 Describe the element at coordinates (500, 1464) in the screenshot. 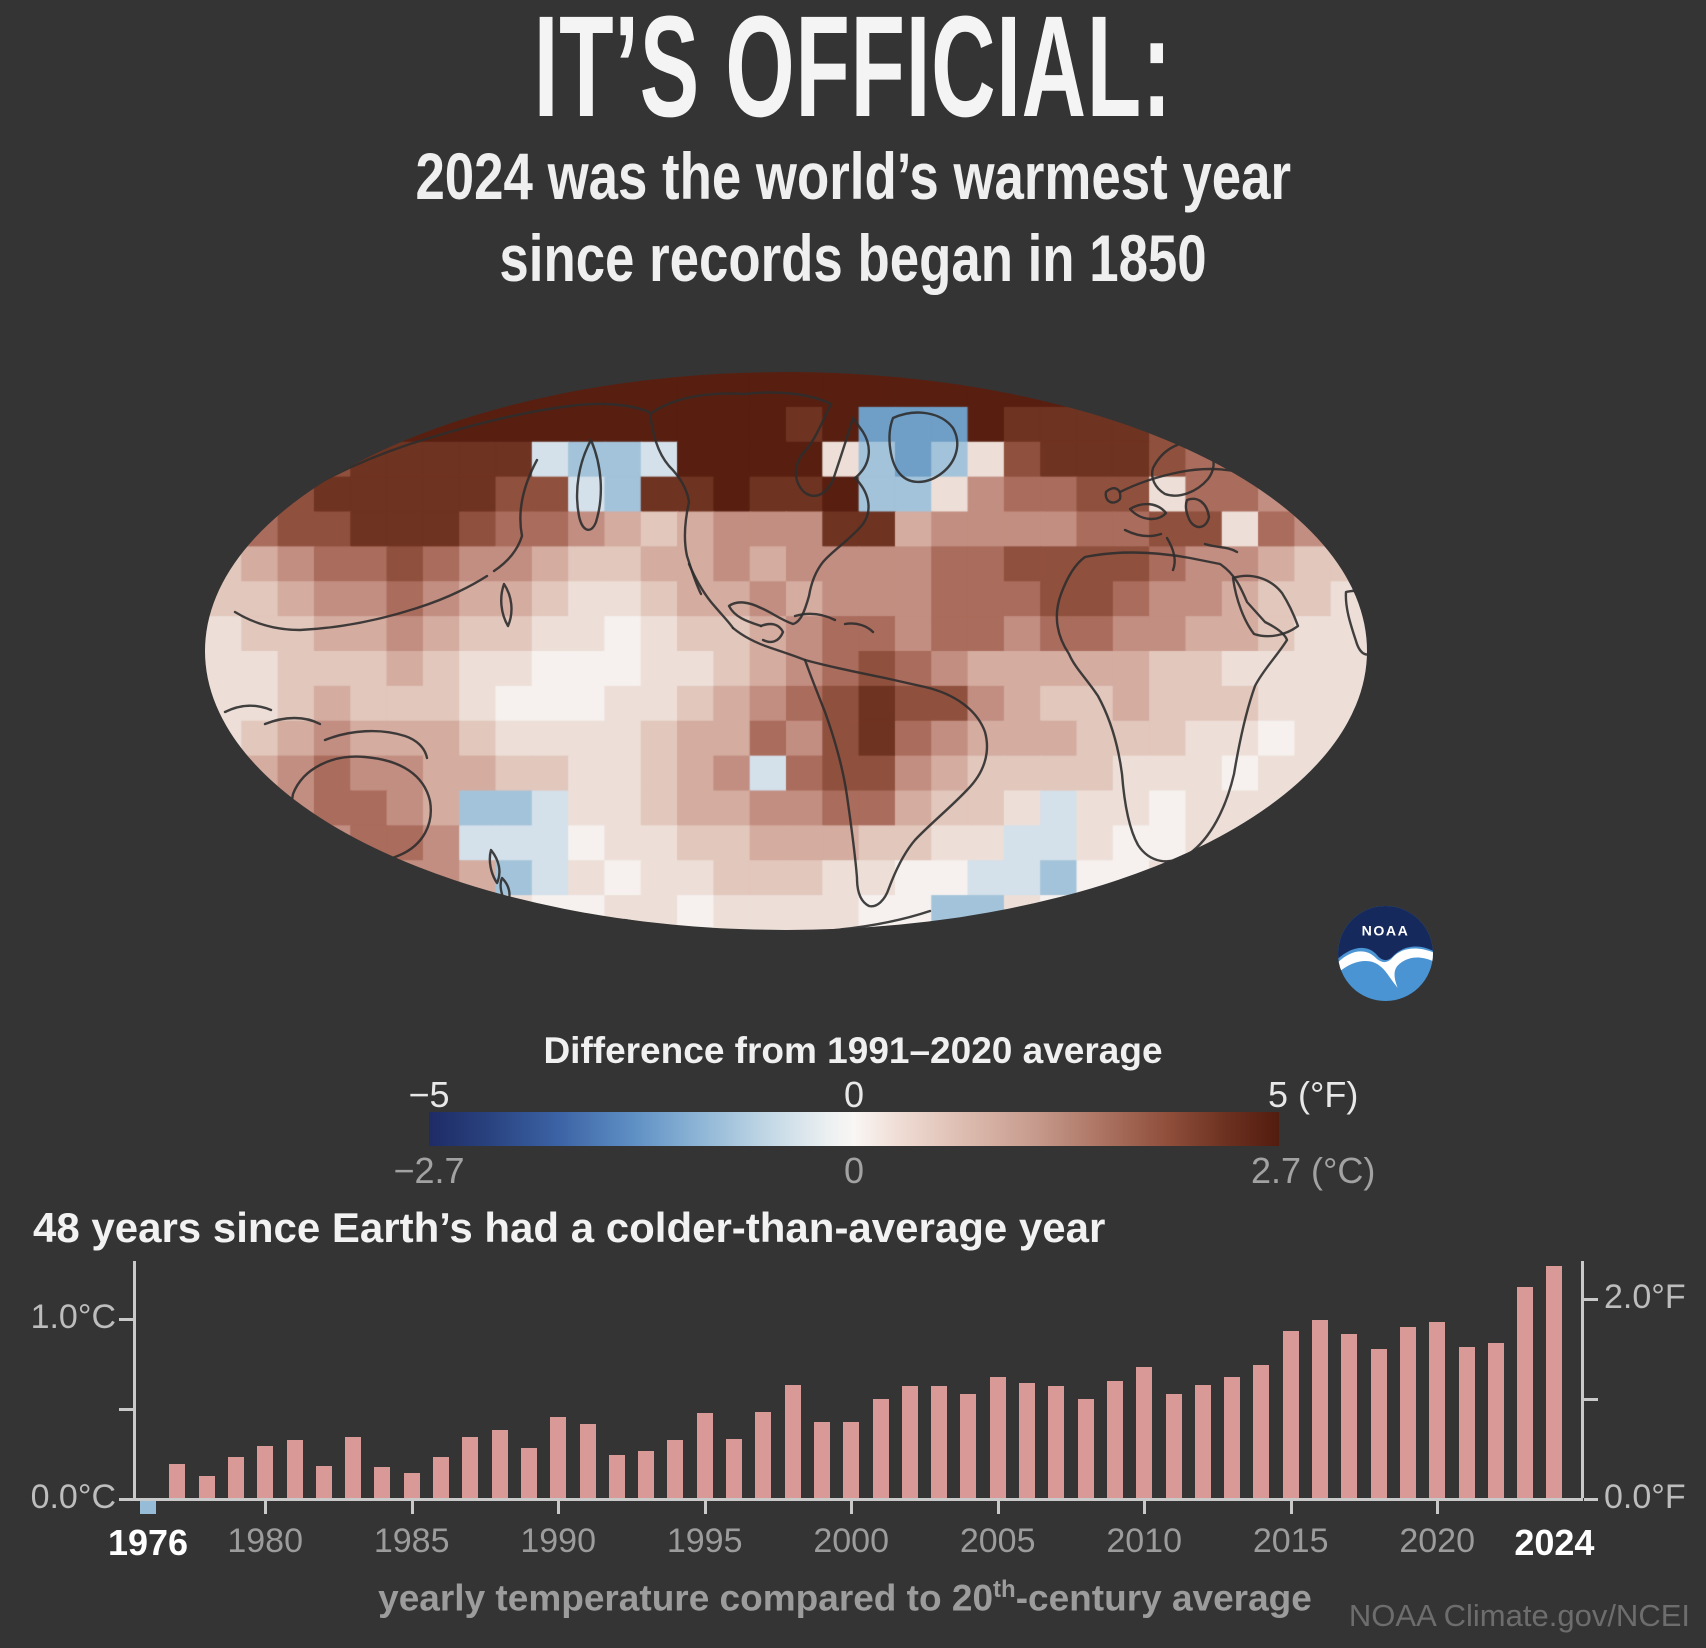

I see `bar-1988` at that location.